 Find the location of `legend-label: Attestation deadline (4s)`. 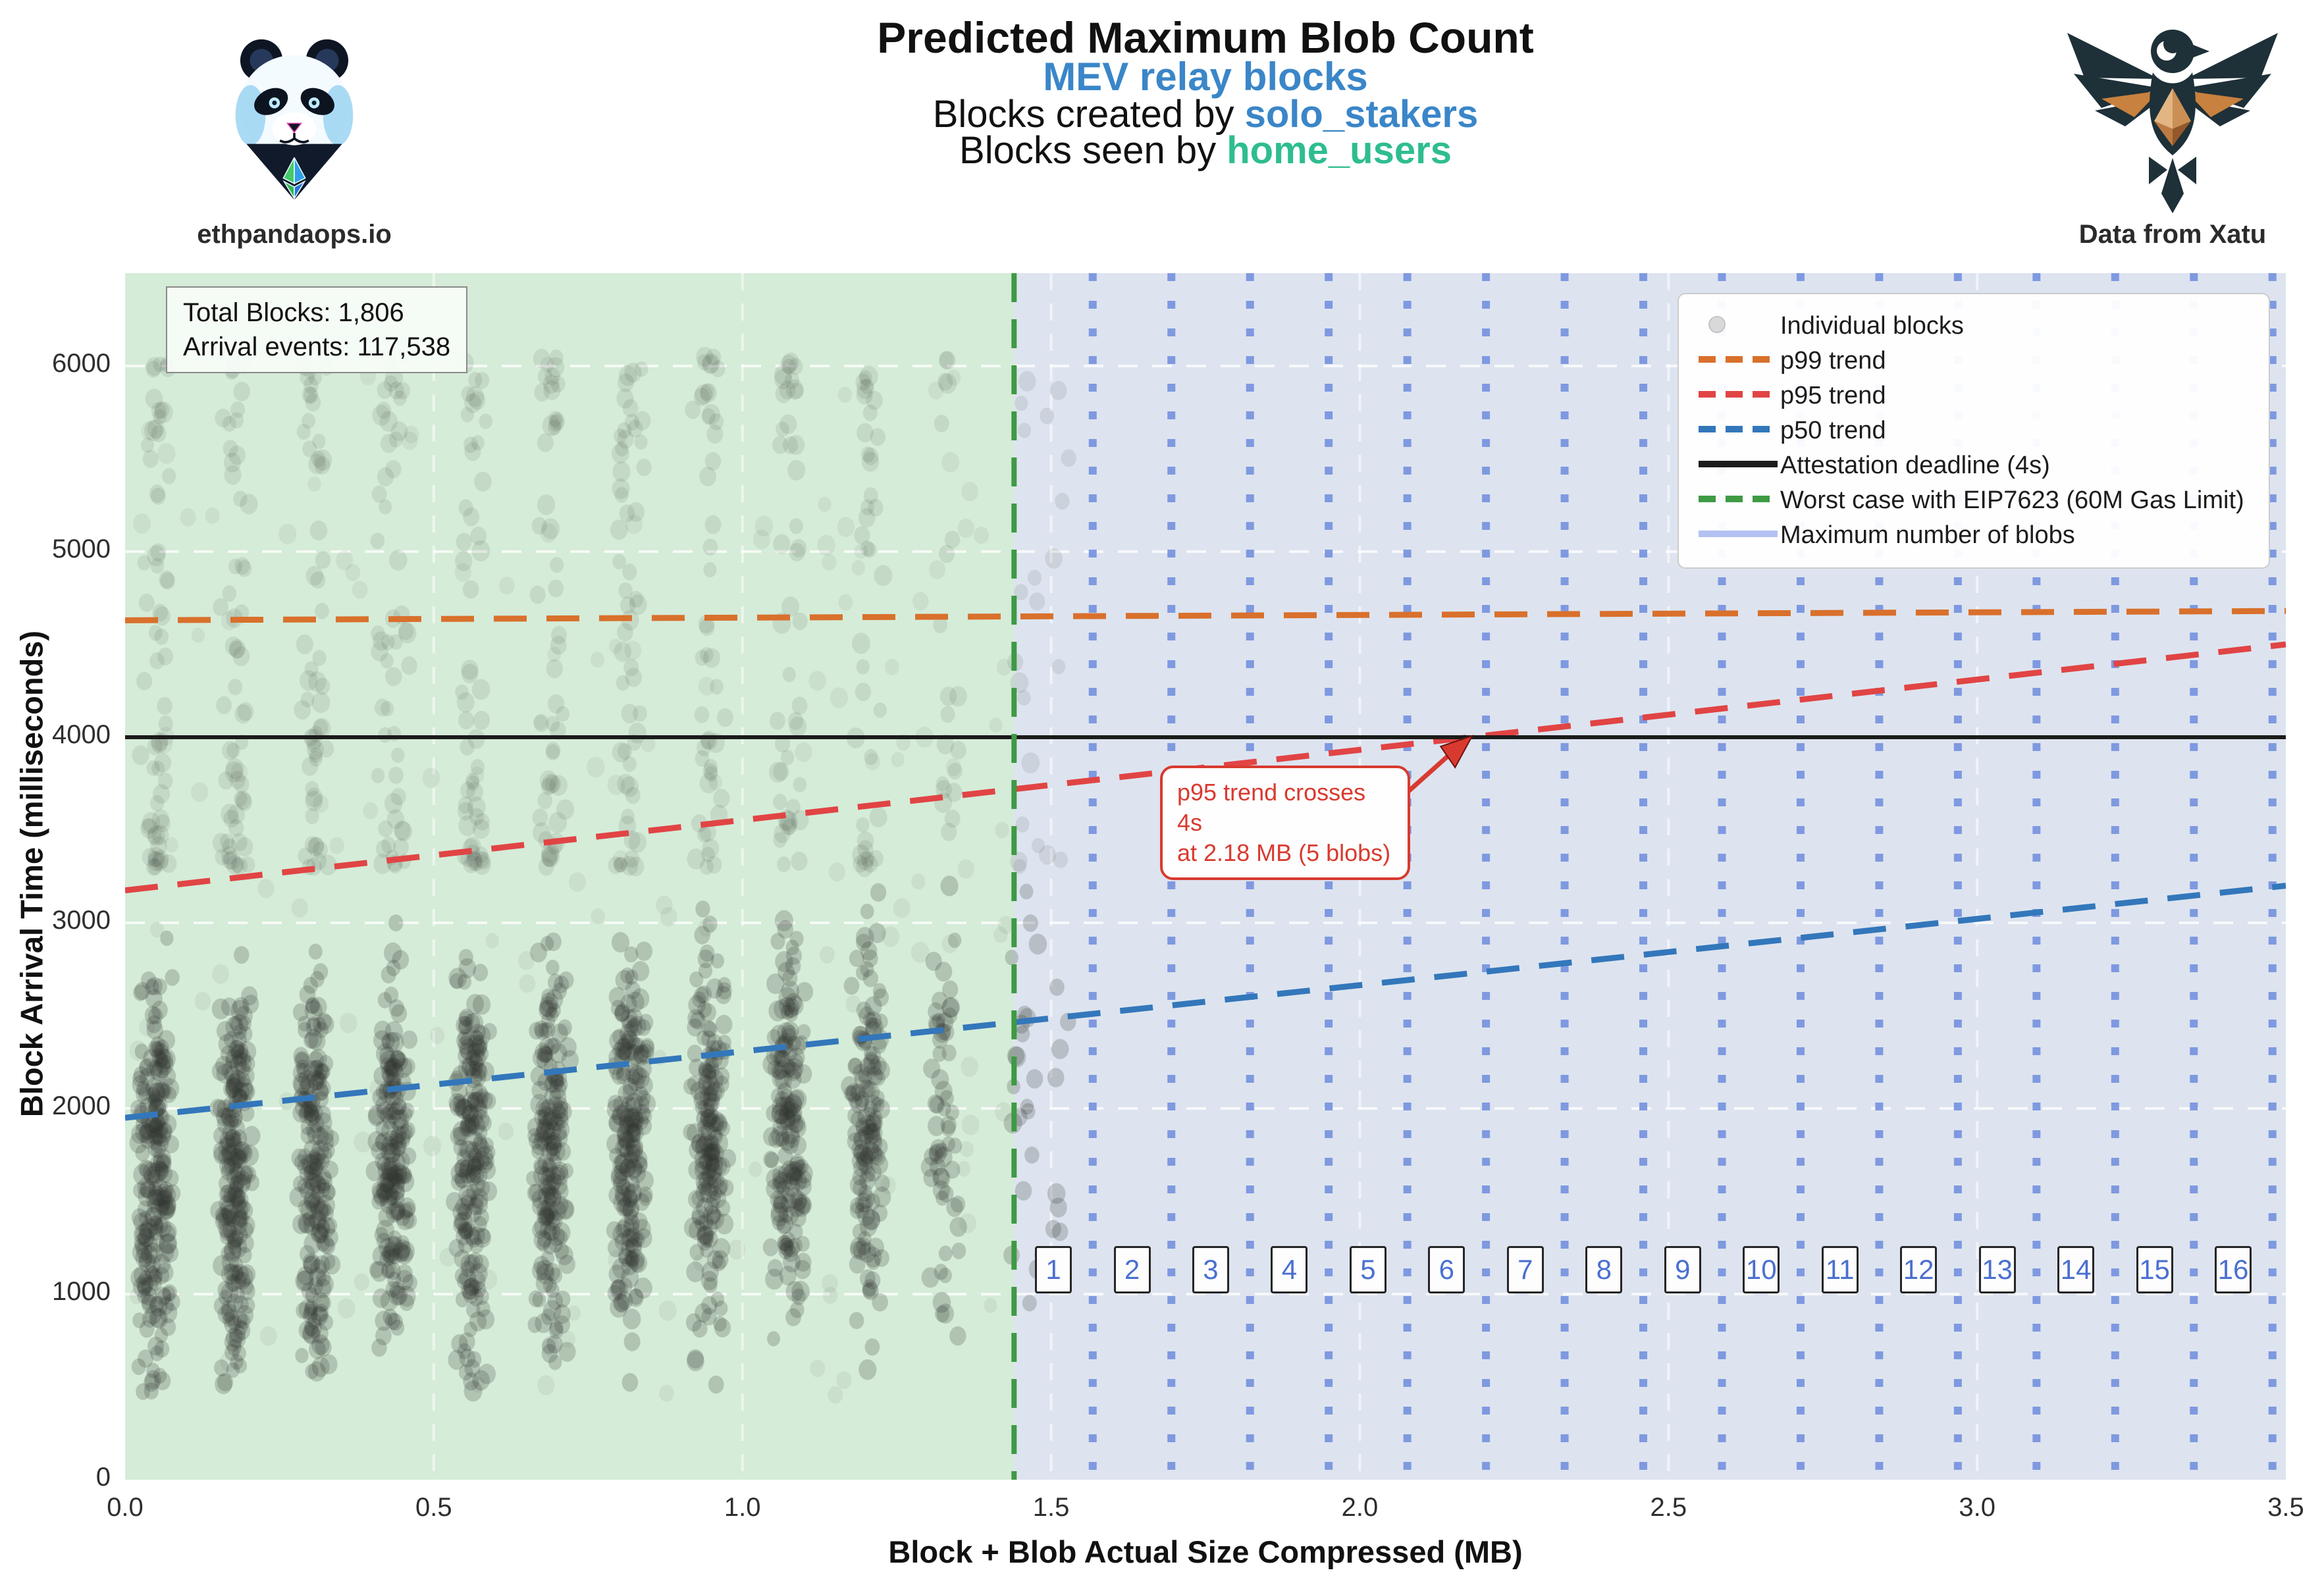

legend-label: Attestation deadline (4s) is located at coordinates (1915, 465).